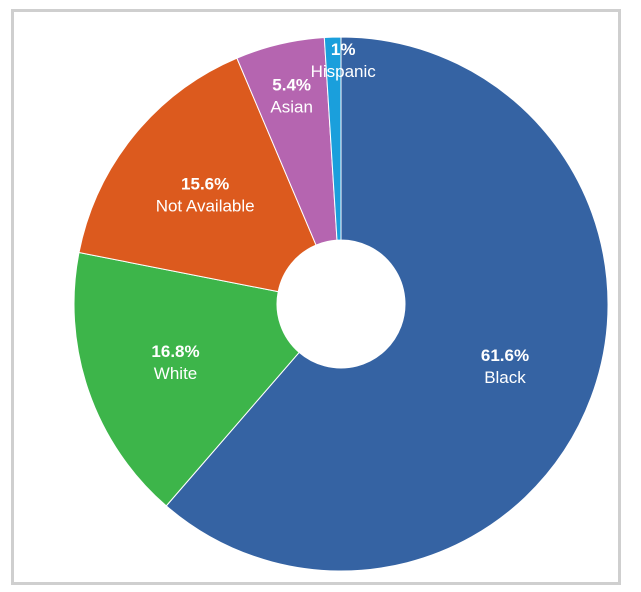 This screenshot has width=641, height=592. What do you see at coordinates (344, 71) in the screenshot?
I see `slice-name-hispanic: Hispanic` at bounding box center [344, 71].